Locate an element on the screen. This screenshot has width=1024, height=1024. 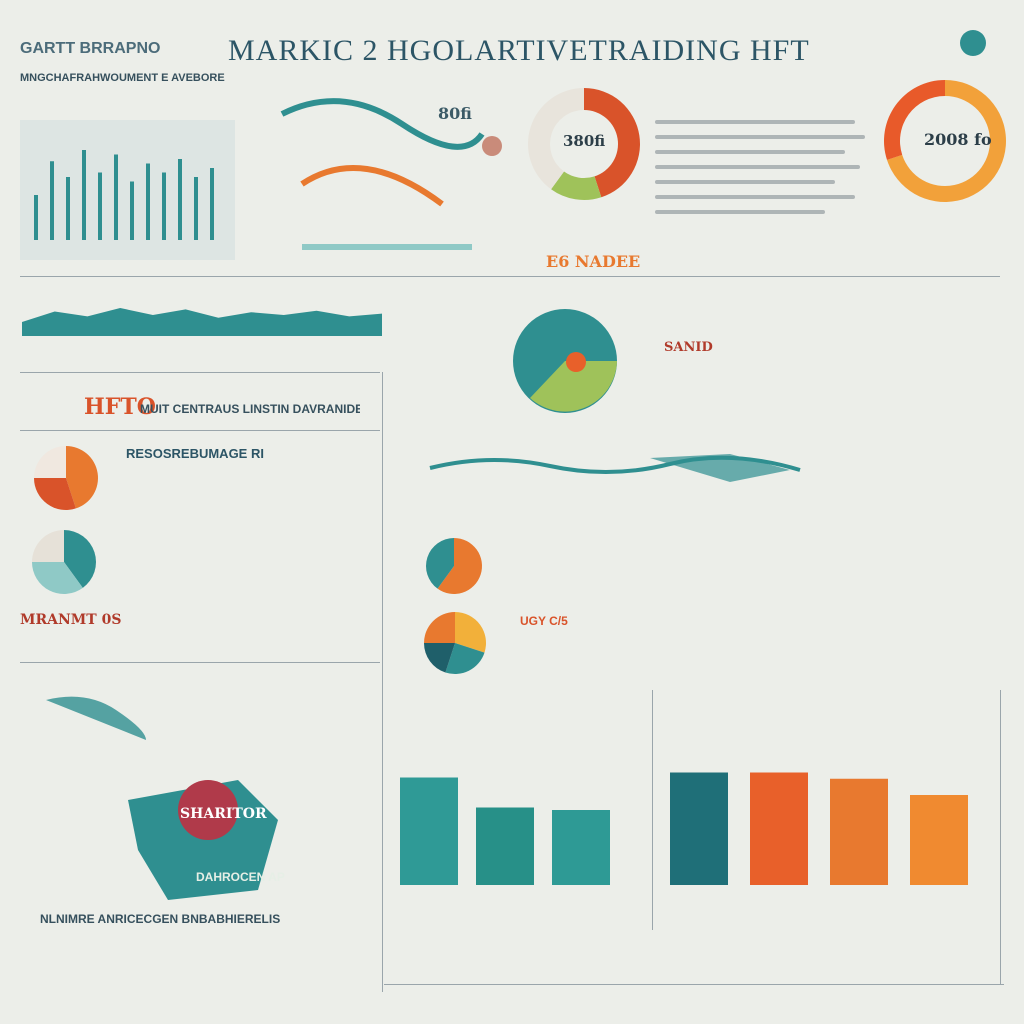
top-center-percent: 80fi is located at coordinates (455, 113).